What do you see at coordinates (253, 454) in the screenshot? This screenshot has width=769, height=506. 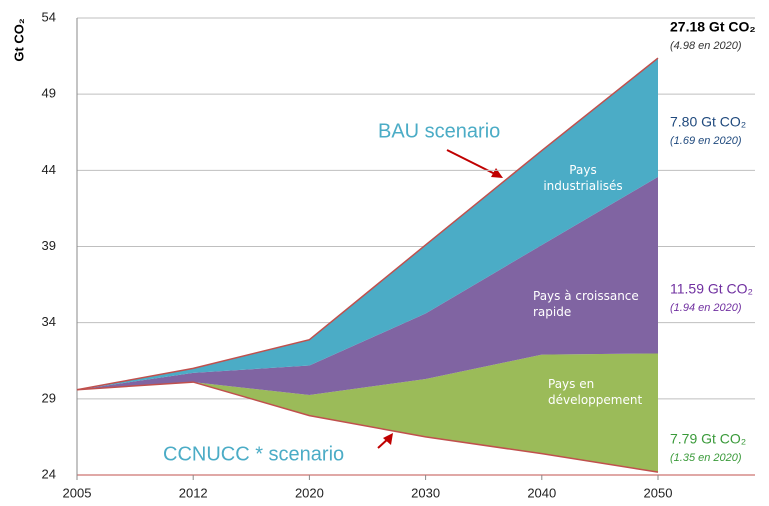 I see `annotation: CCNUCC * scenario` at bounding box center [253, 454].